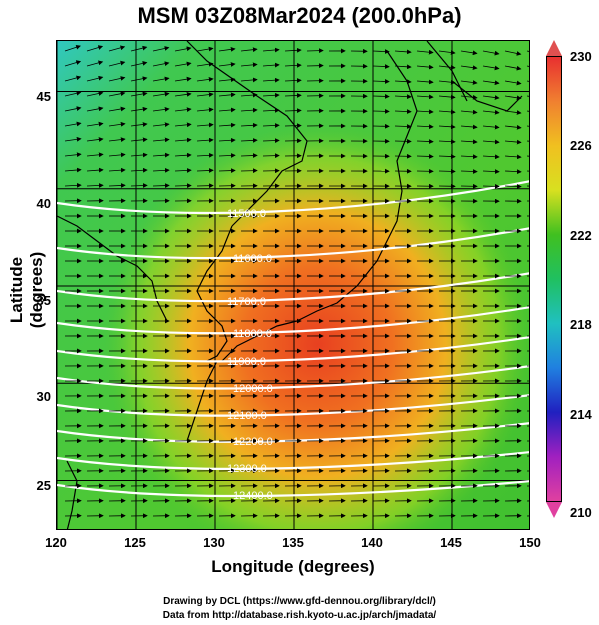 The width and height of the screenshot is (599, 625). Describe the element at coordinates (246, 302) in the screenshot. I see `contour-label: 11700.0` at that location.